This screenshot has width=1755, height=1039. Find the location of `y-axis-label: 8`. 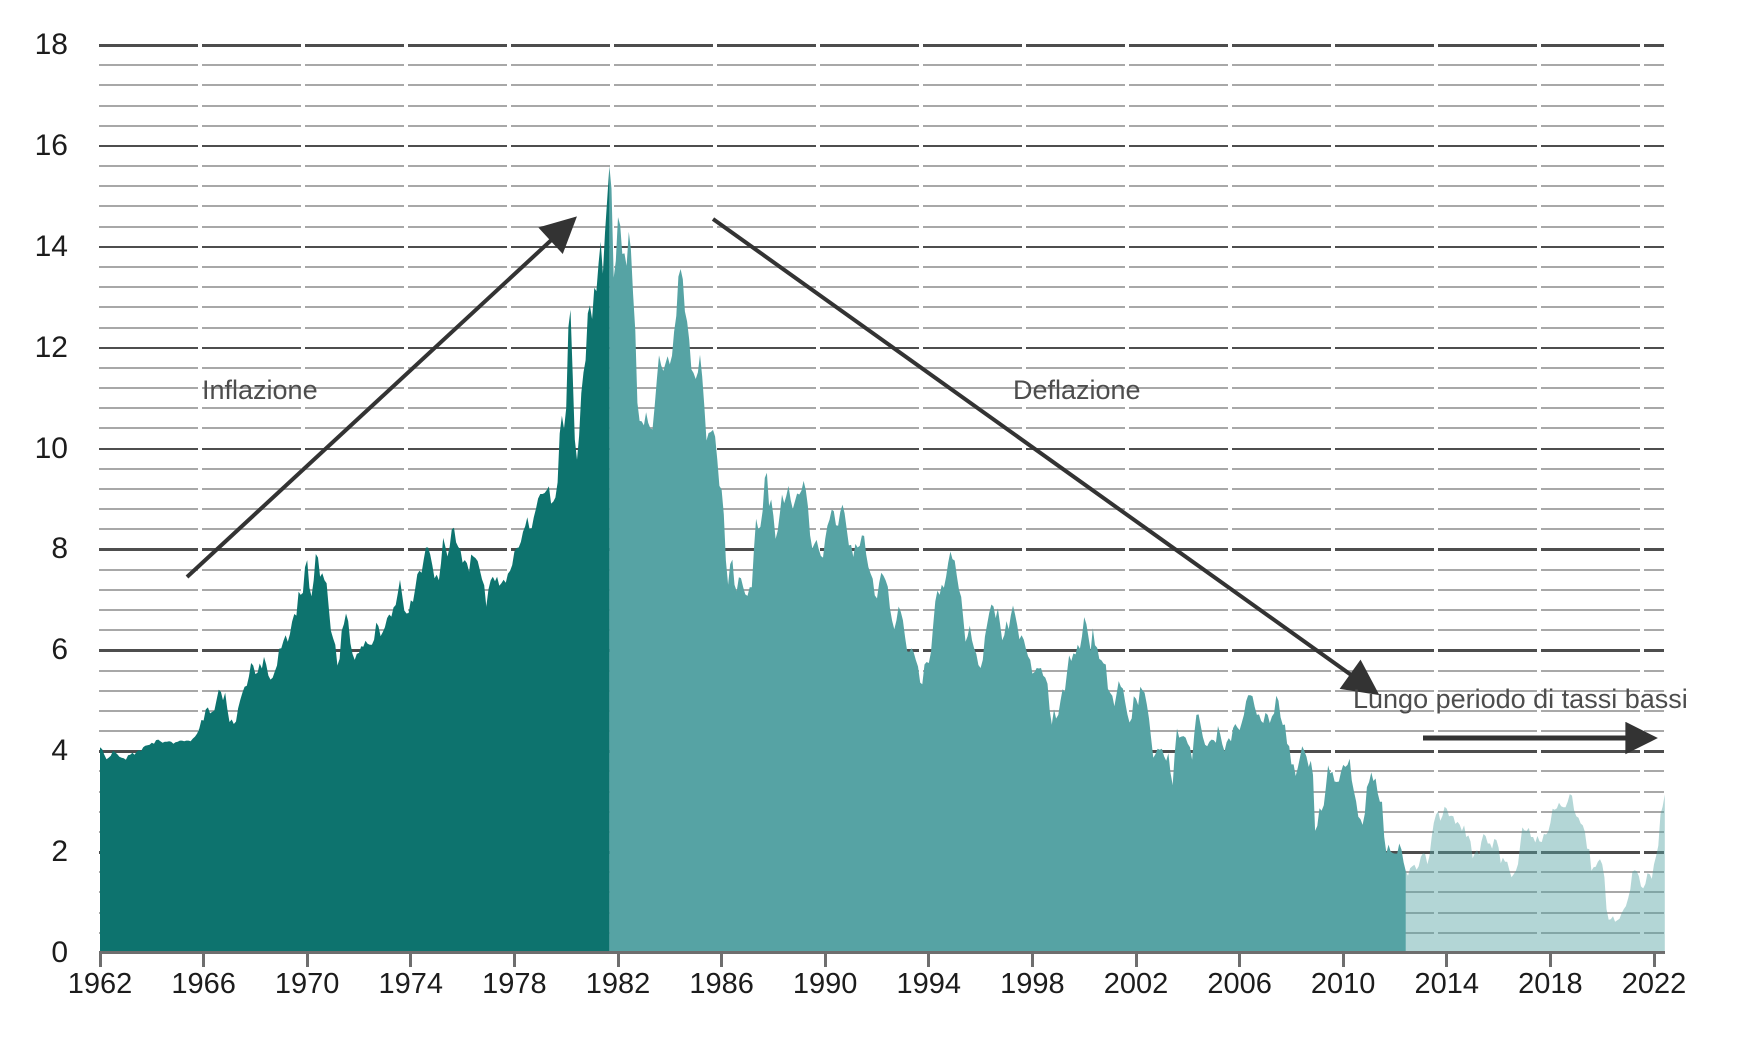

y-axis-label: 8 is located at coordinates (59, 549).